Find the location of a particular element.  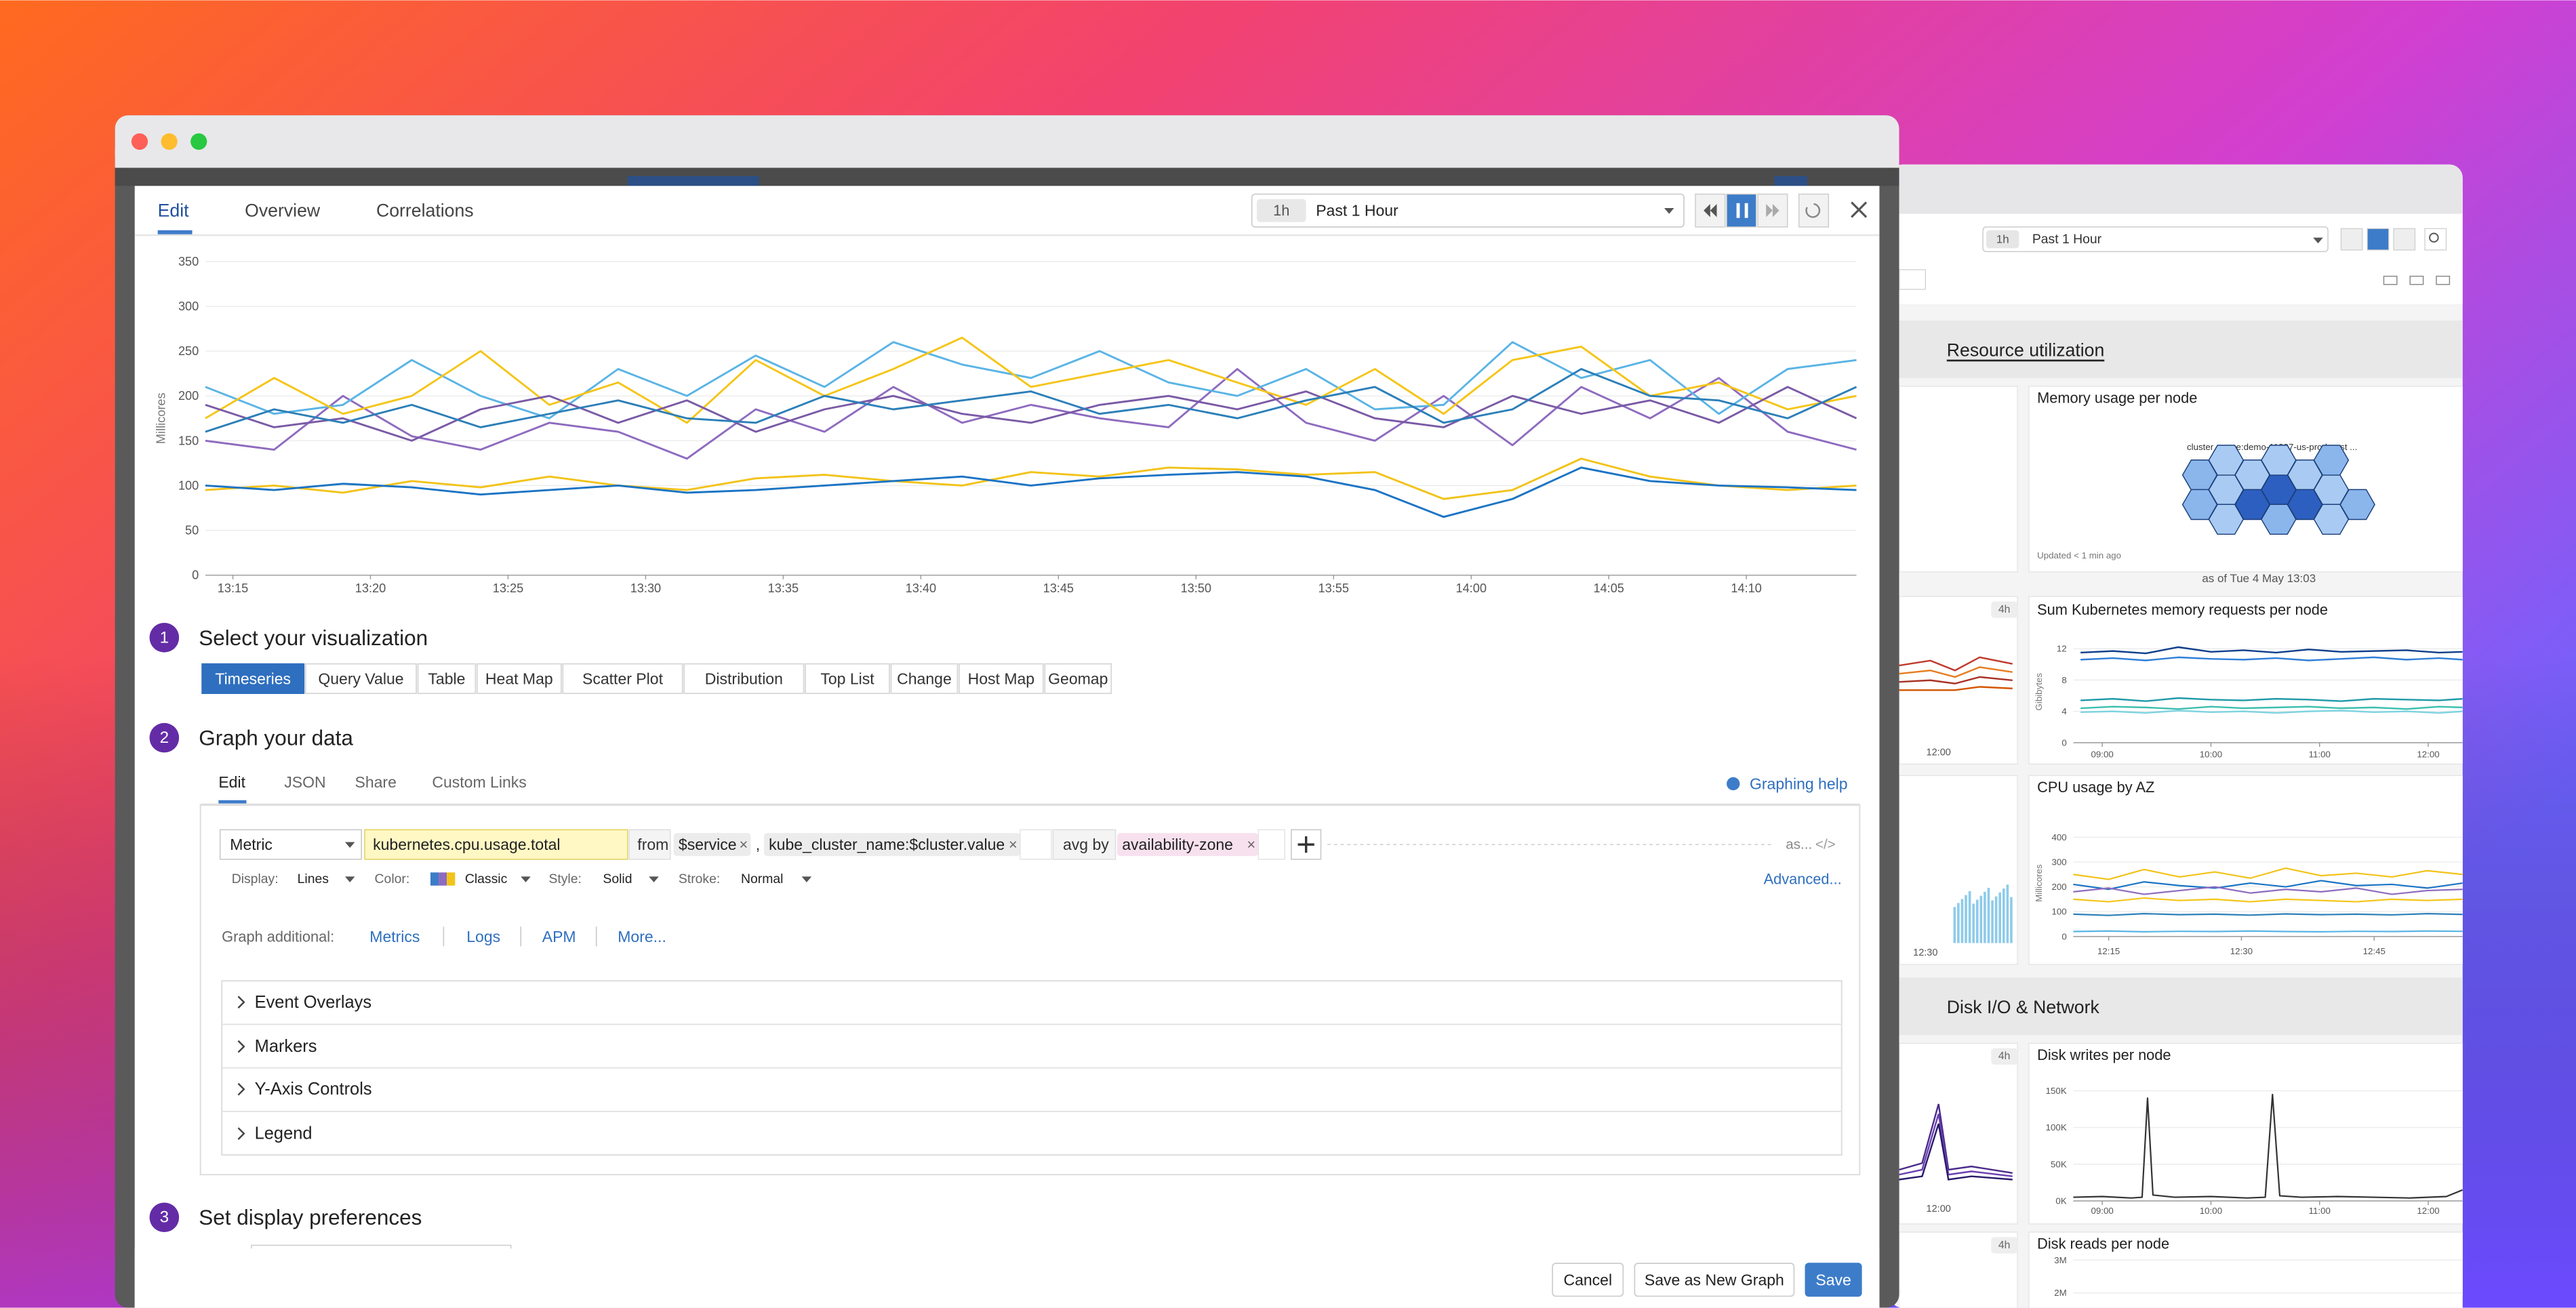

visualization-label: Host Map is located at coordinates (1001, 679).